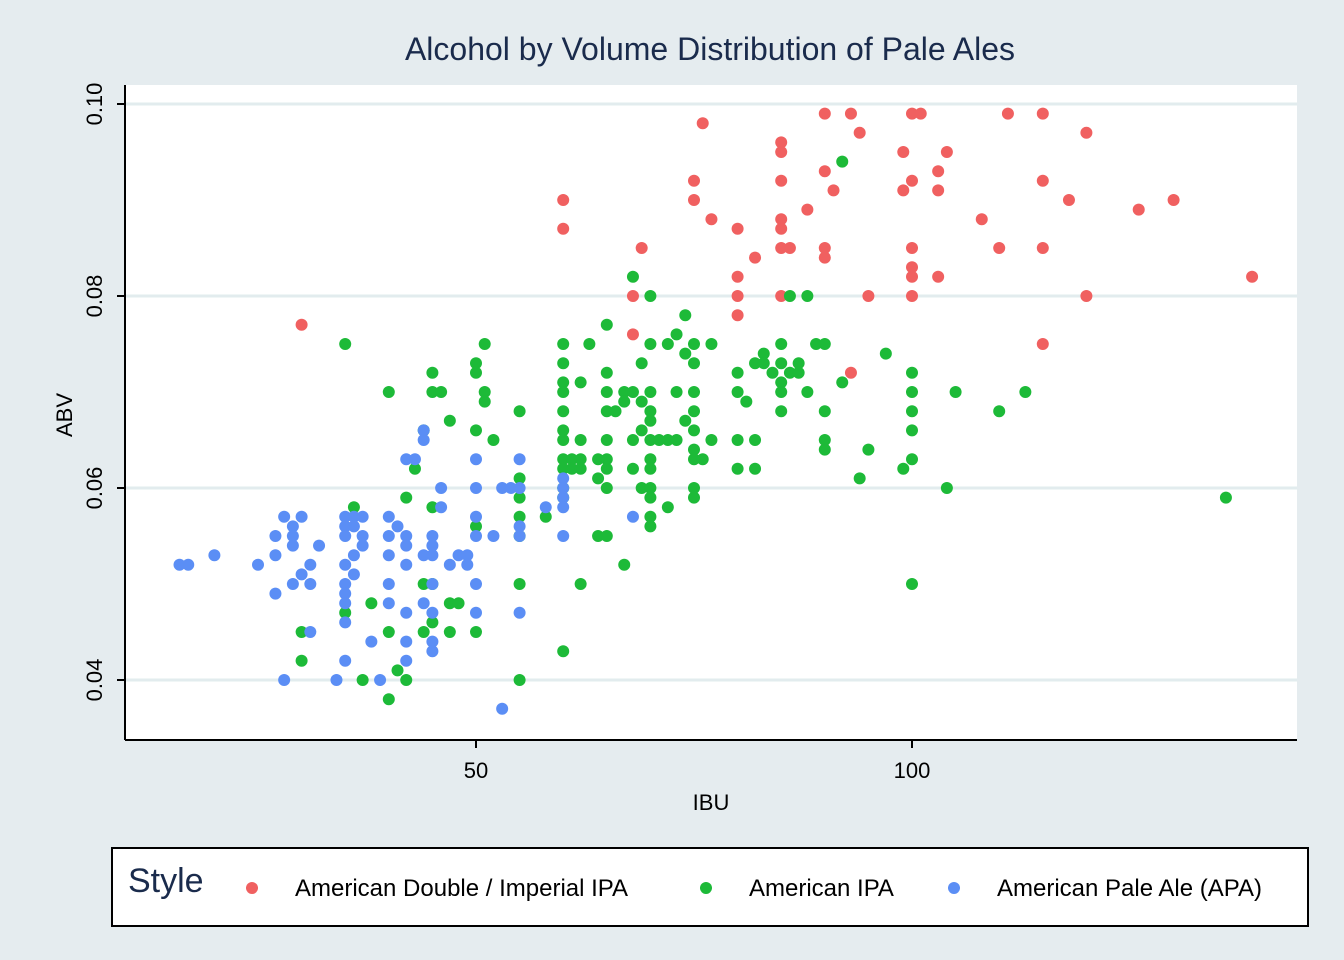  I want to click on x-axis-ticks: 50 100, so click(697, 761).